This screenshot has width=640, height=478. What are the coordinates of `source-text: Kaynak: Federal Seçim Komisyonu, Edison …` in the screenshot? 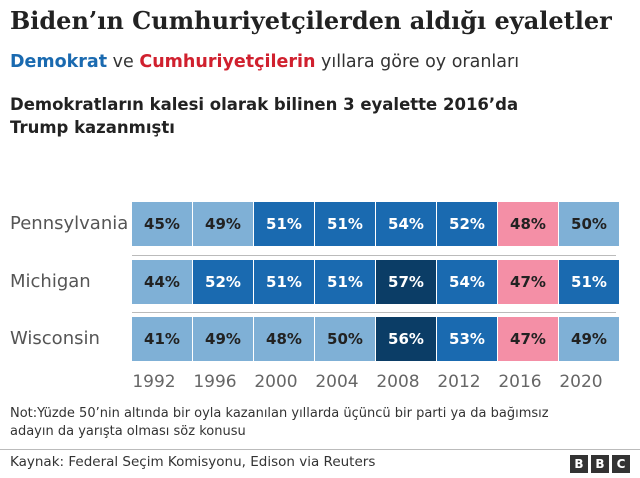 It's located at (193, 462).